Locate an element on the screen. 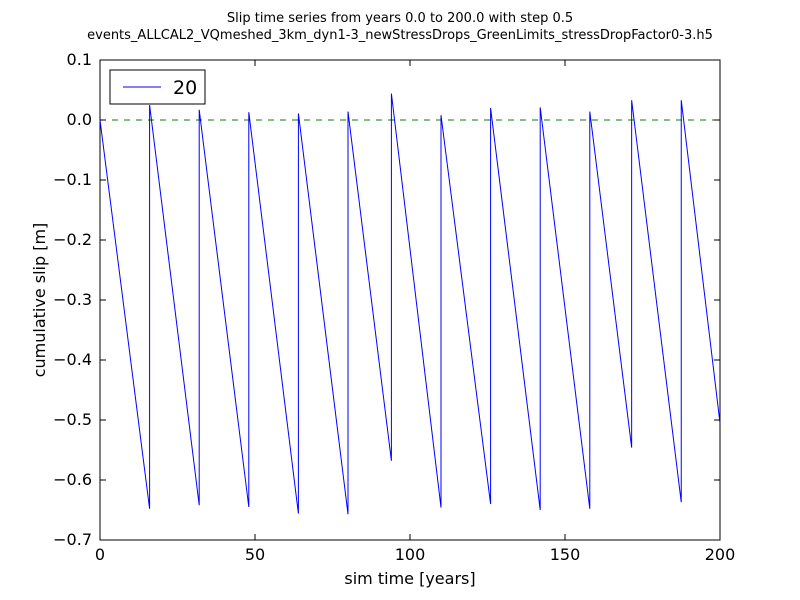 The width and height of the screenshot is (800, 600). y-tick-label-8: −0.7 is located at coordinates (72, 539).